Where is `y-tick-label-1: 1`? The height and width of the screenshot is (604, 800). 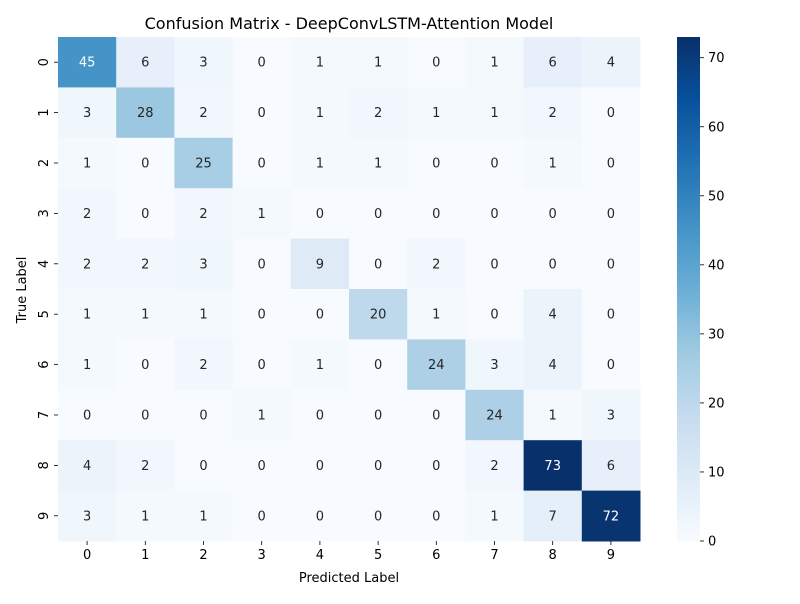 y-tick-label-1: 1 is located at coordinates (44, 112).